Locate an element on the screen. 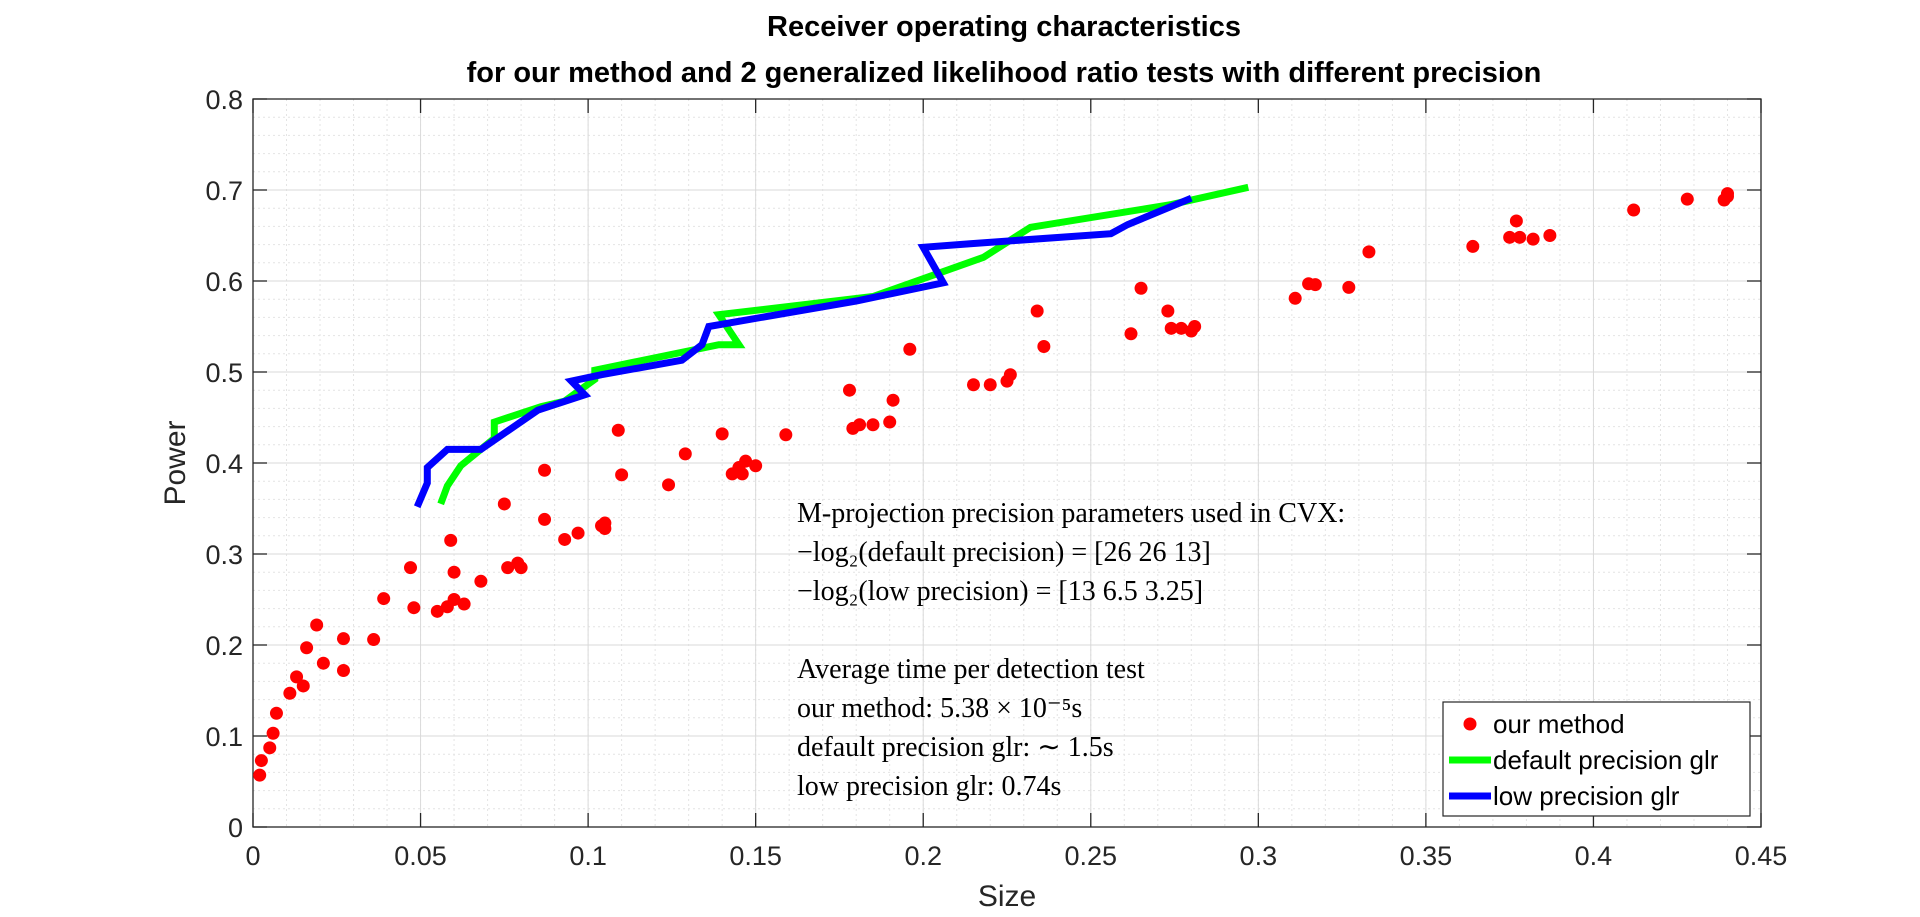 This screenshot has height=917, width=1920. y-axis-label: Power is located at coordinates (175, 462).